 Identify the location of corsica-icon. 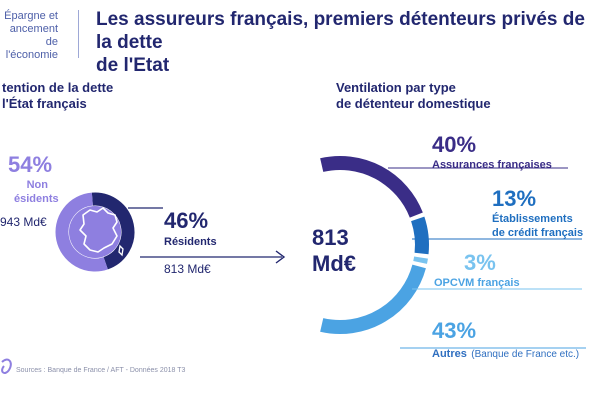
(121, 250).